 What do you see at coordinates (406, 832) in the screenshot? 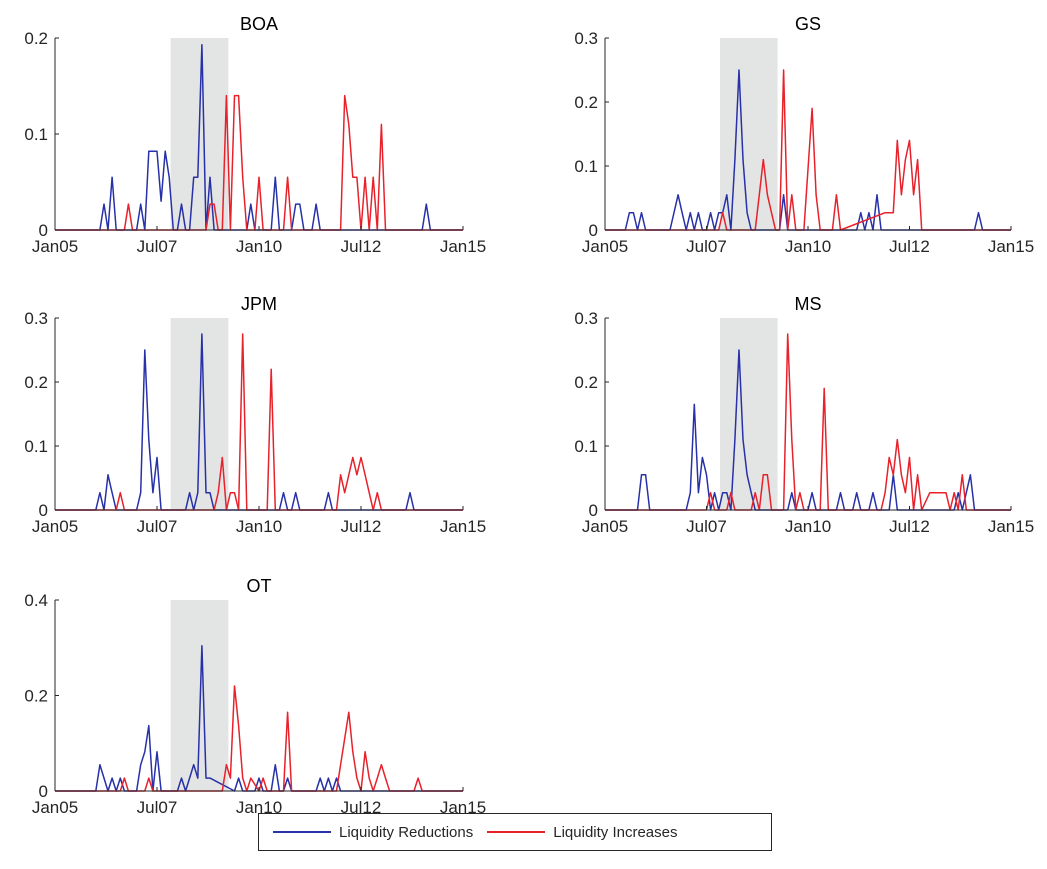
I see `legend-label-reductions: Liquidity Reductions` at bounding box center [406, 832].